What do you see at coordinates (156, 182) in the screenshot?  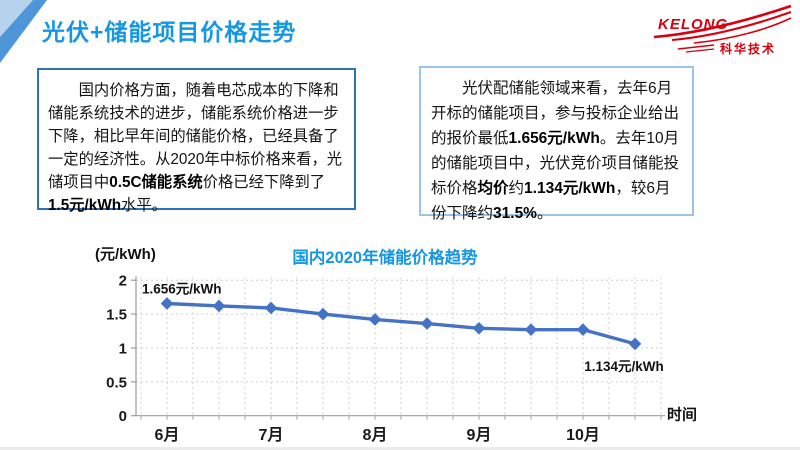 I see `highlighted-text: 0.5C储能系统` at bounding box center [156, 182].